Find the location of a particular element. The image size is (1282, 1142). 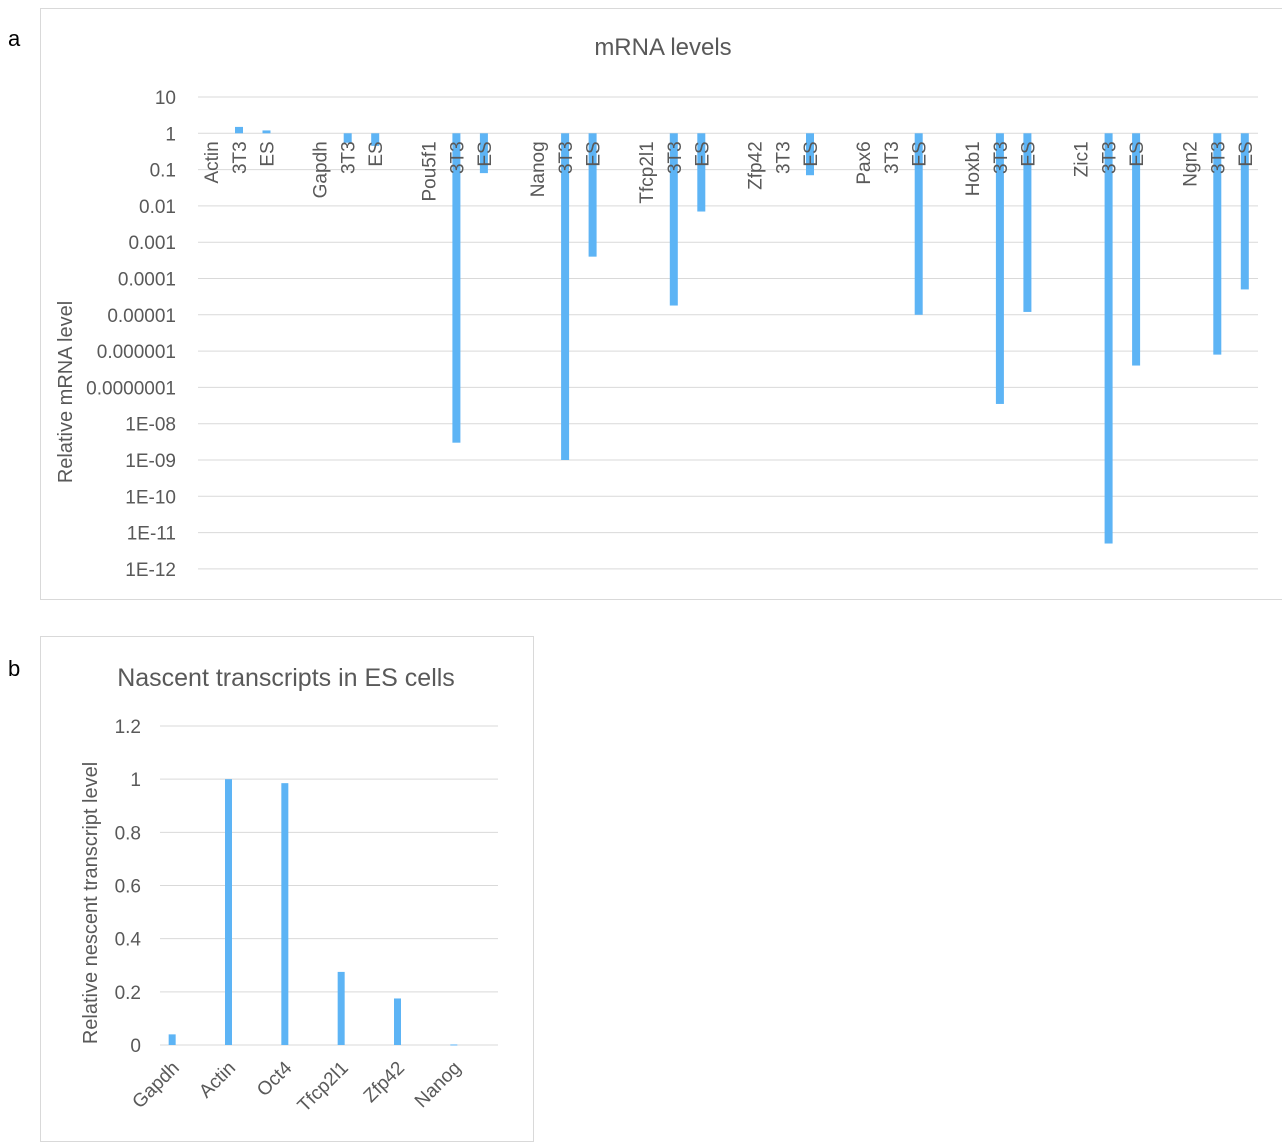

y-tick-label: 0.001 is located at coordinates (152, 243).